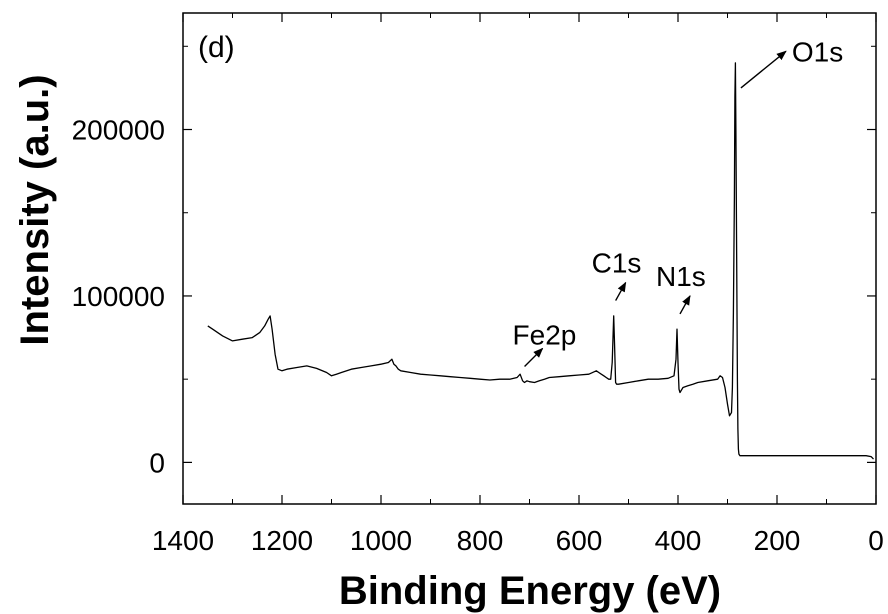 This screenshot has width=888, height=614. Describe the element at coordinates (480, 540) in the screenshot. I see `x-tick-label: 800` at that location.